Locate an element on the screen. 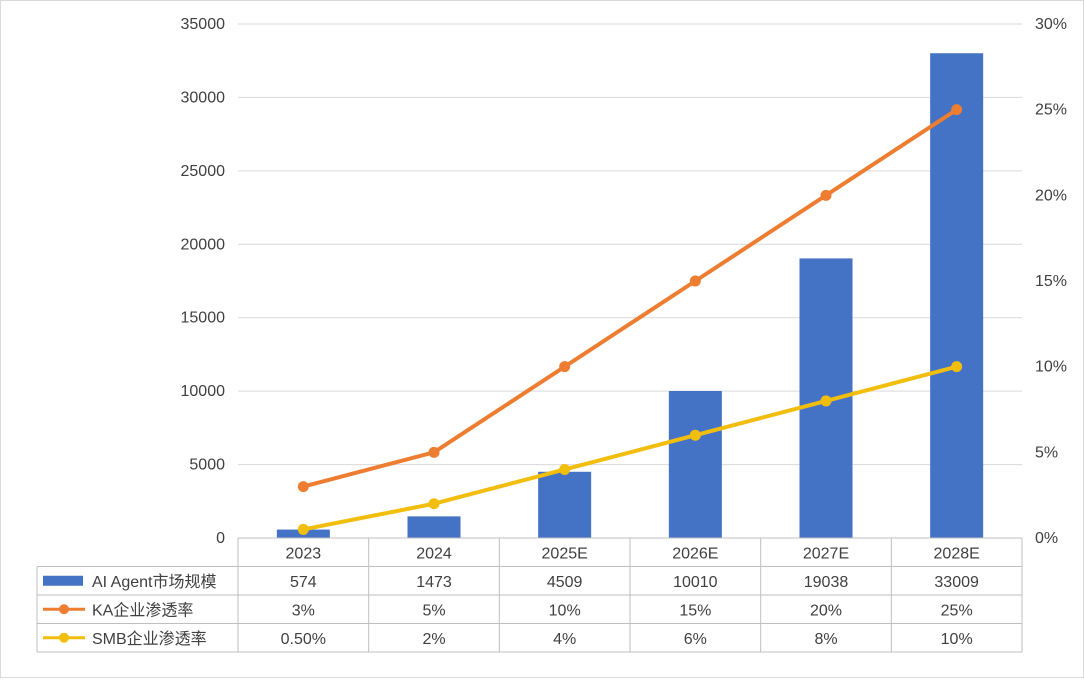 This screenshot has width=1084, height=682. category-label: 2026E is located at coordinates (695, 553).